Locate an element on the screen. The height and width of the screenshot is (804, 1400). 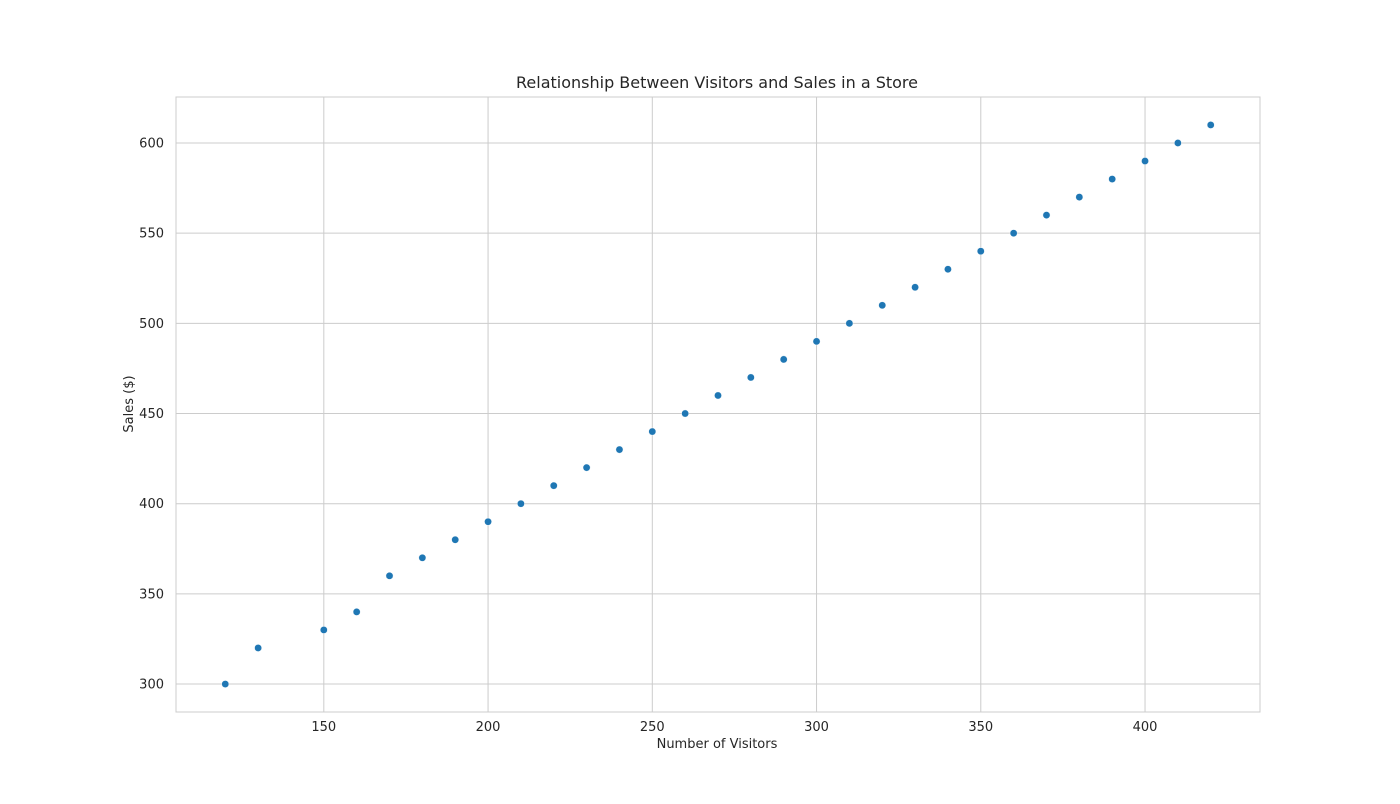
y-axis-ticks: 300 350 400 450 500 550 600 is located at coordinates (151, 414).